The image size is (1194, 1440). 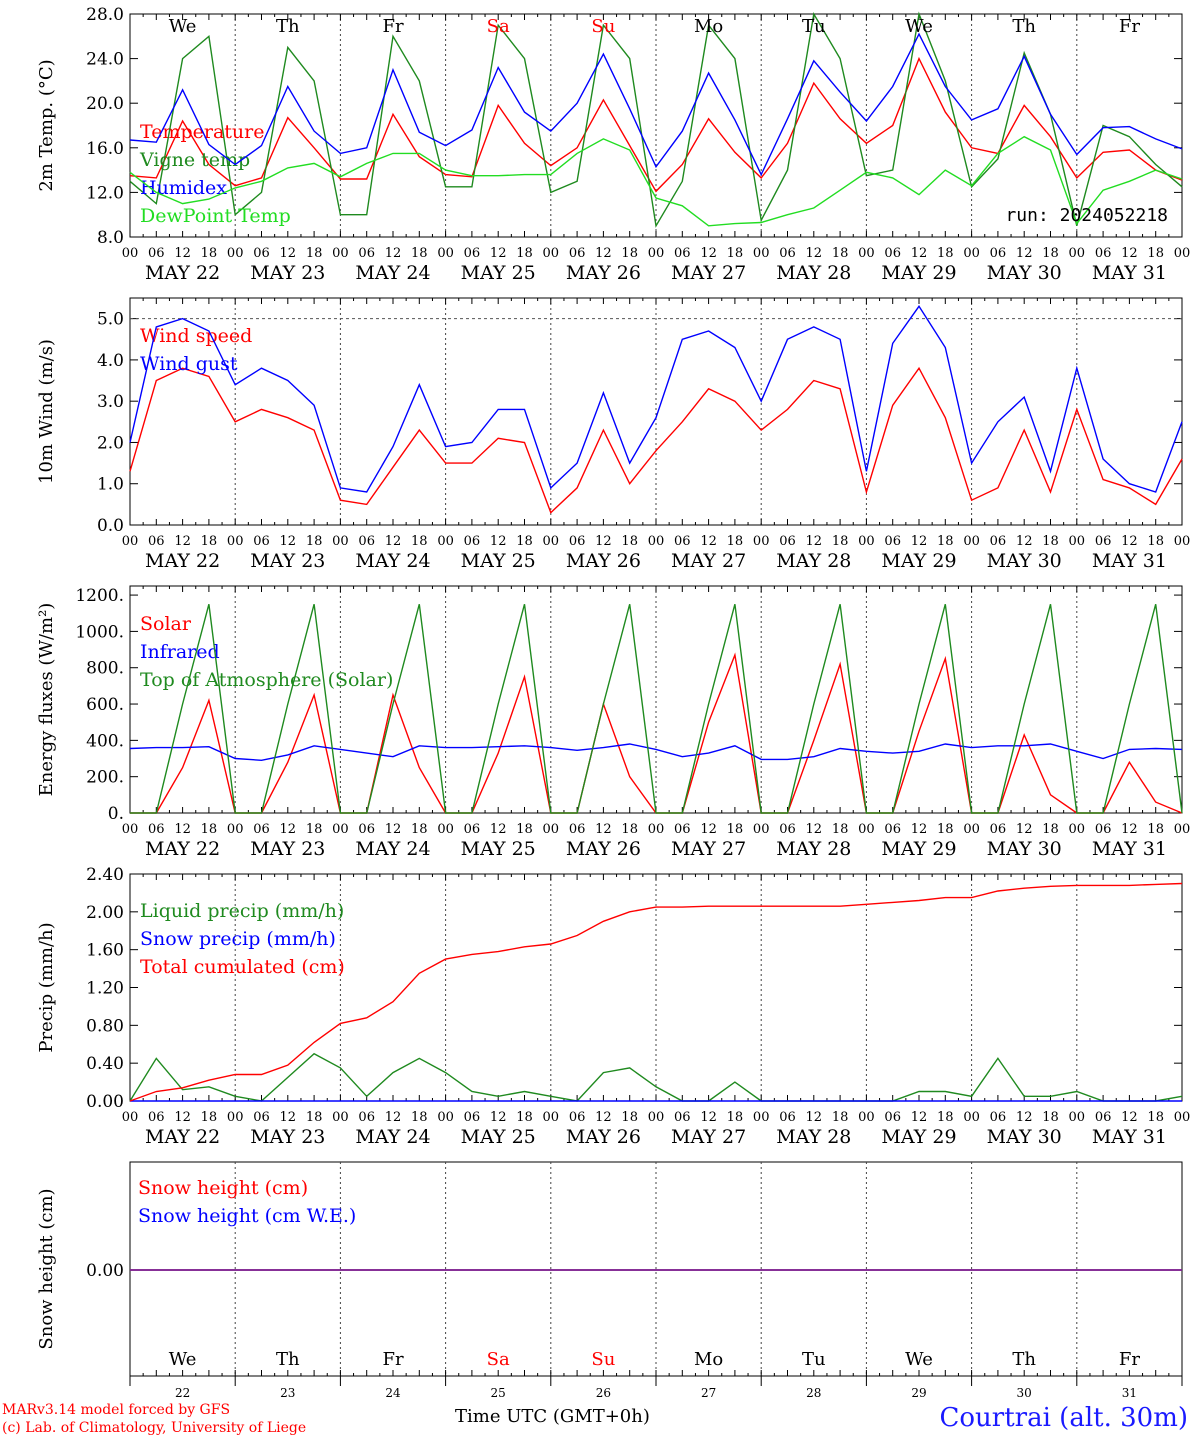 What do you see at coordinates (182, 1137) in the screenshot?
I see `date-label: MAY 22` at bounding box center [182, 1137].